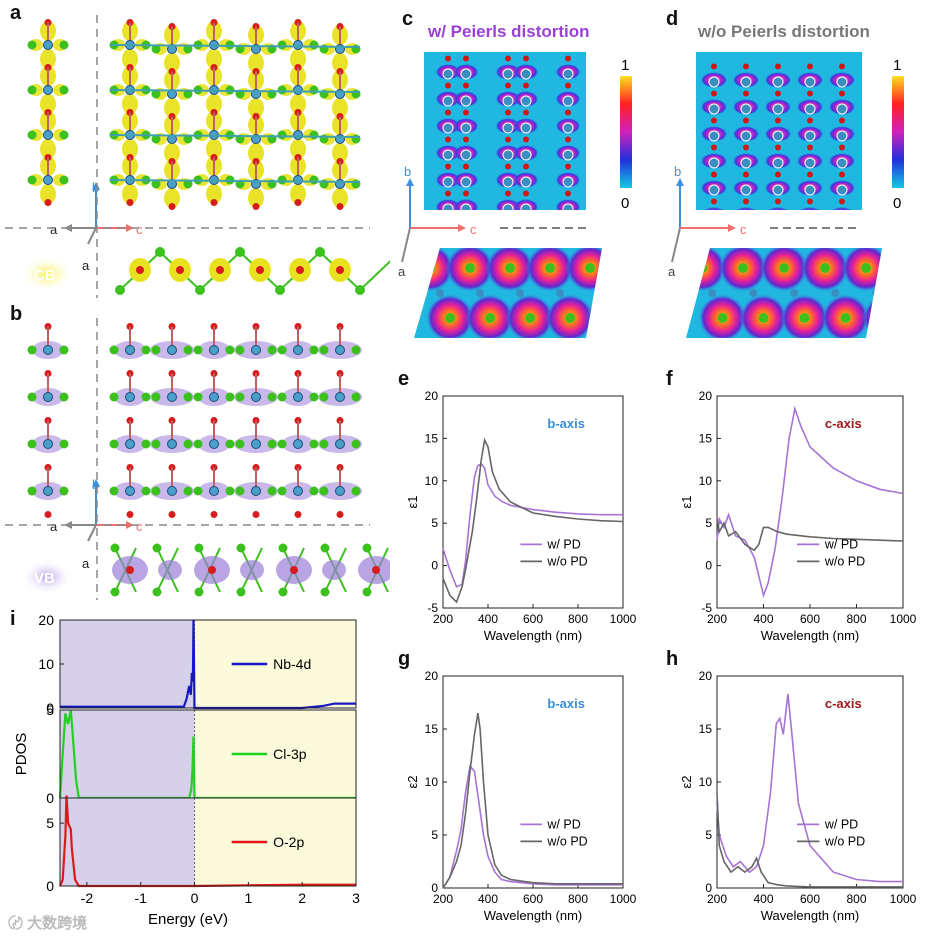 Image resolution: width=929 pixels, height=943 pixels. I want to click on x-tick-label: 0, so click(195, 898).